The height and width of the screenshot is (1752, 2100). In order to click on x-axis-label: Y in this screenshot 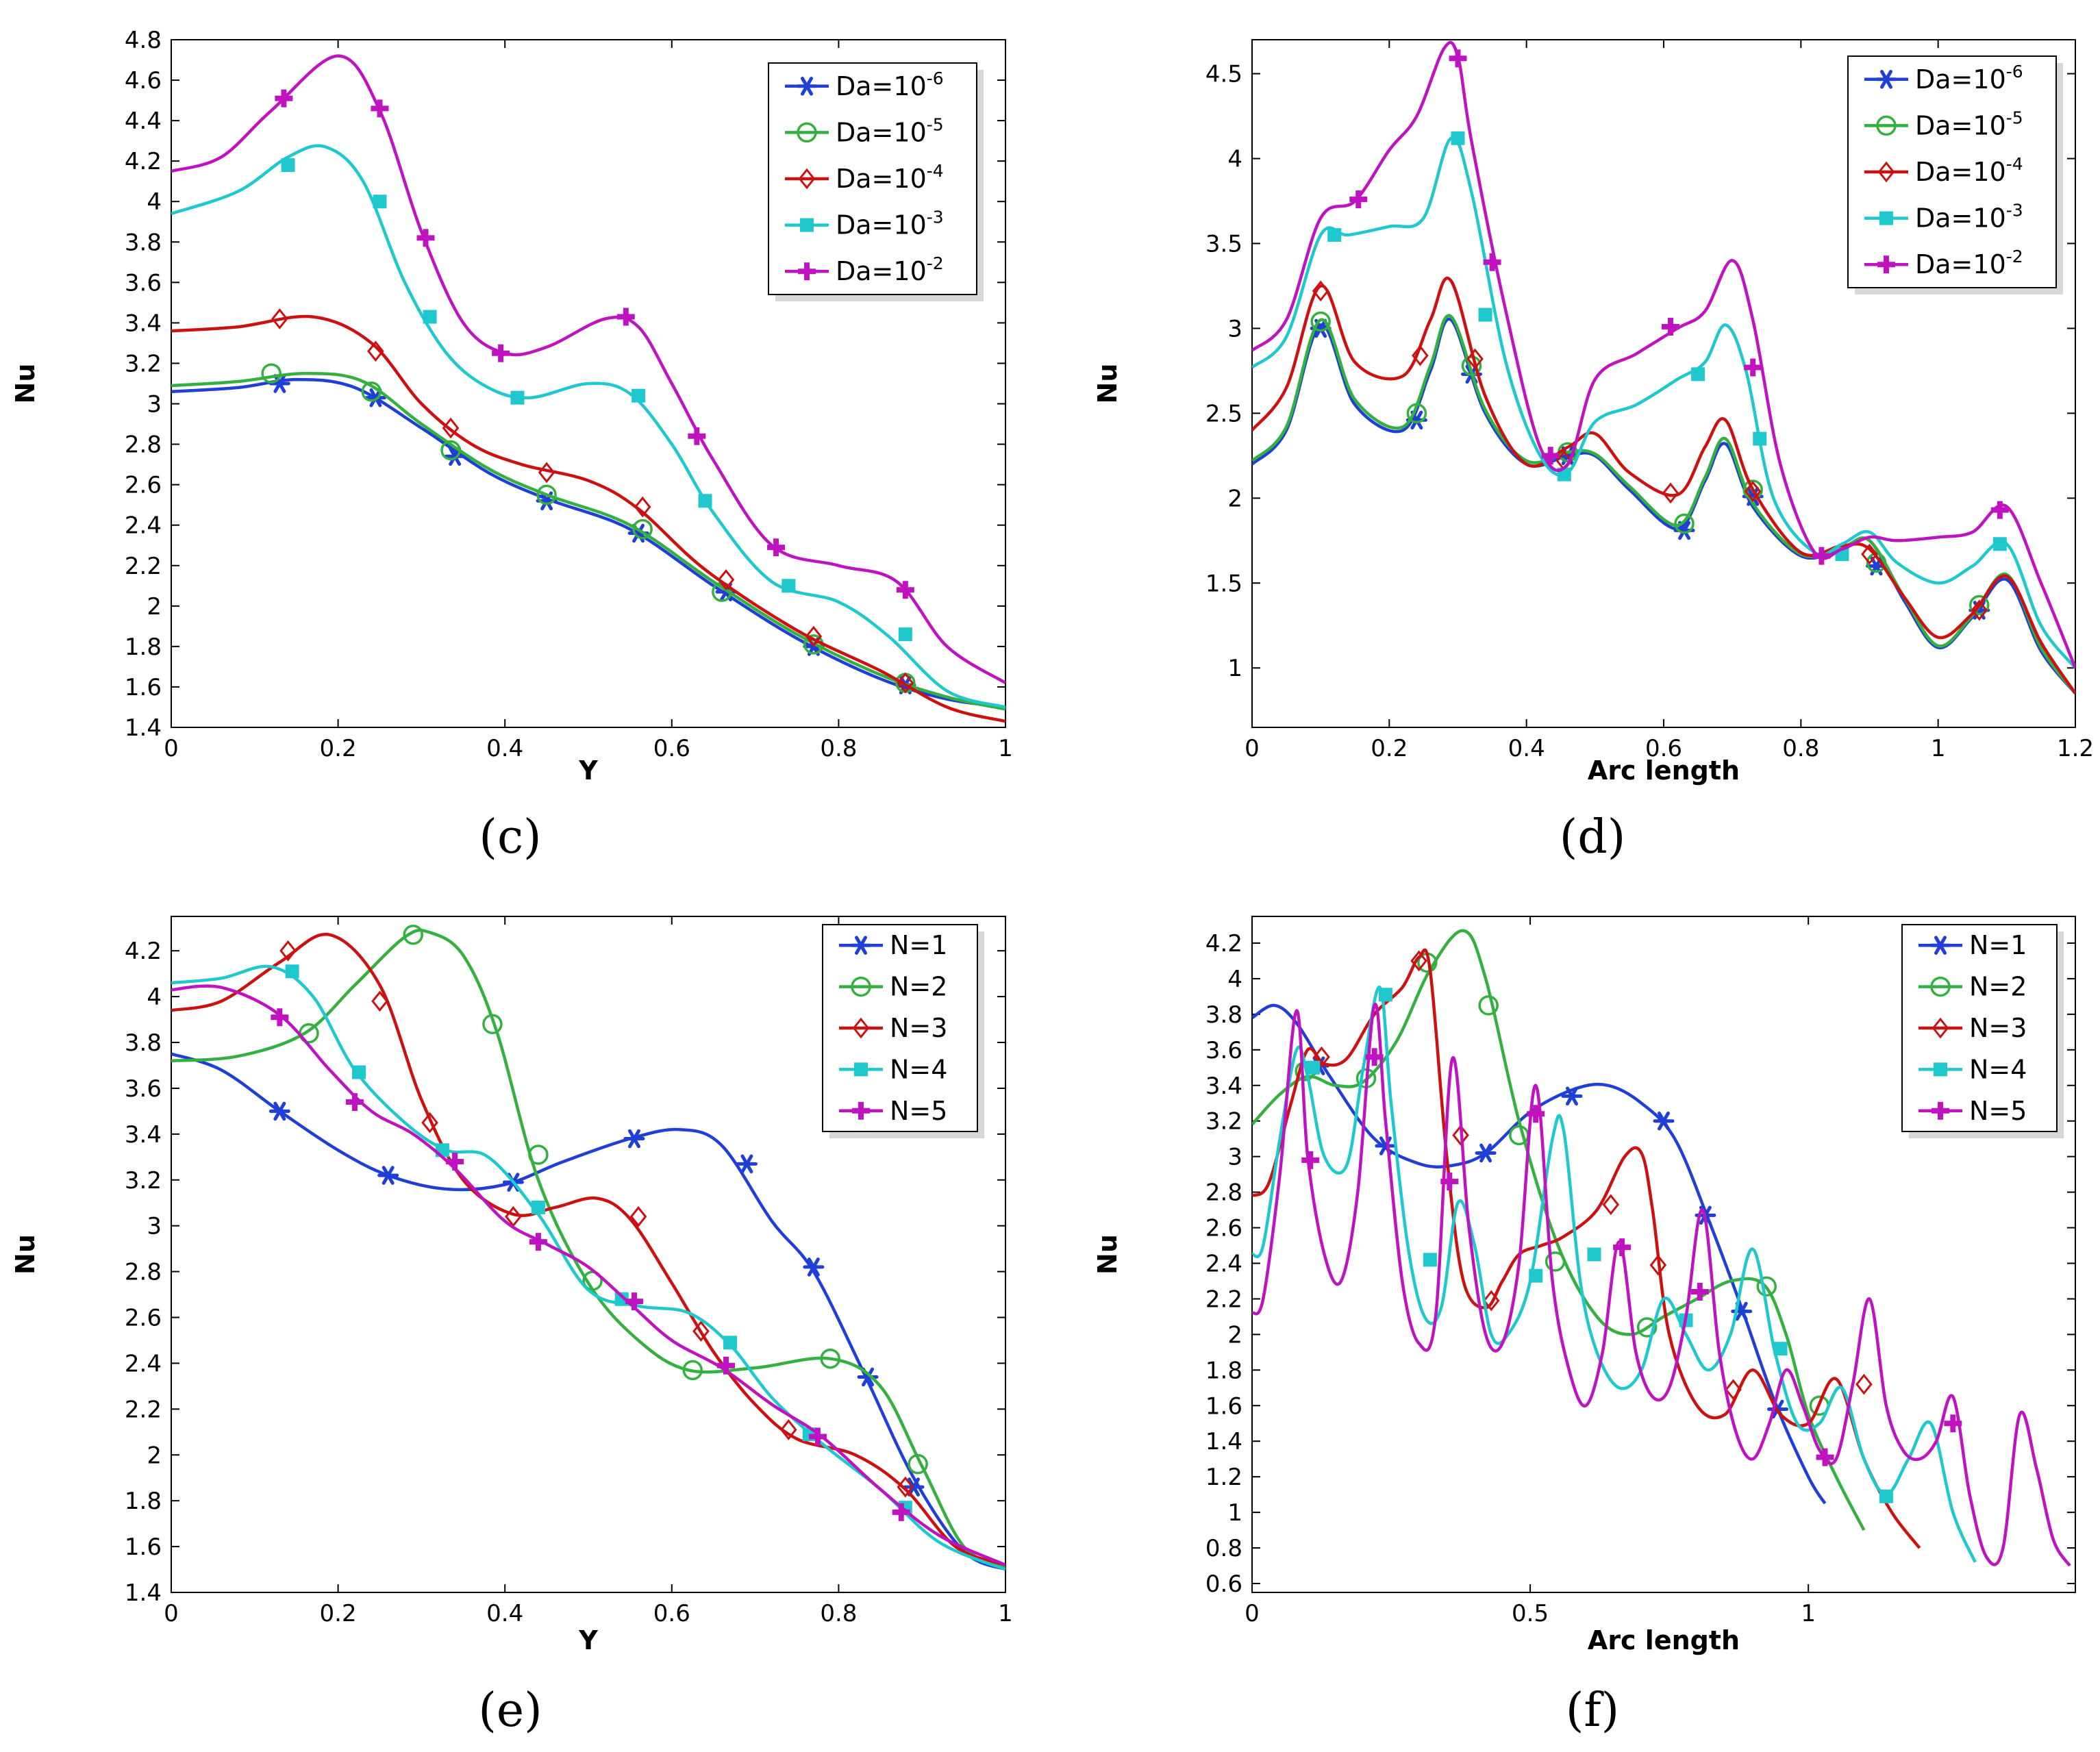, I will do `click(588, 770)`.